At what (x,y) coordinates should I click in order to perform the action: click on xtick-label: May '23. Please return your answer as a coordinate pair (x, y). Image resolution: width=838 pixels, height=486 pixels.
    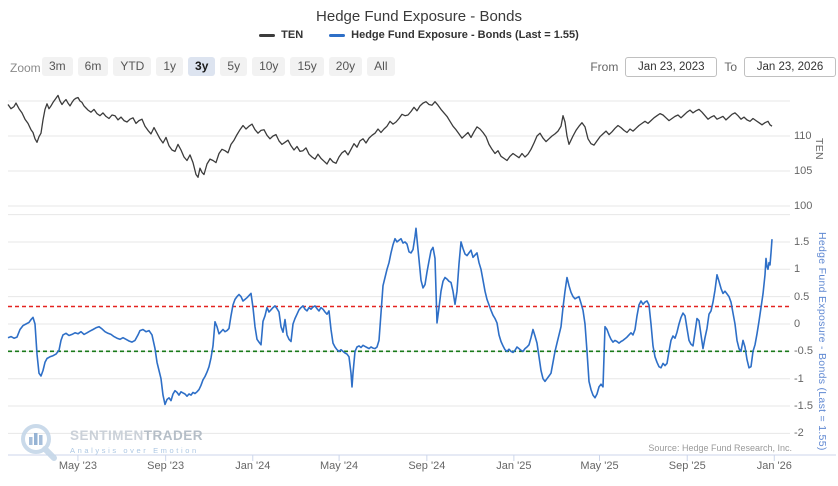
    Looking at the image, I should click on (77, 466).